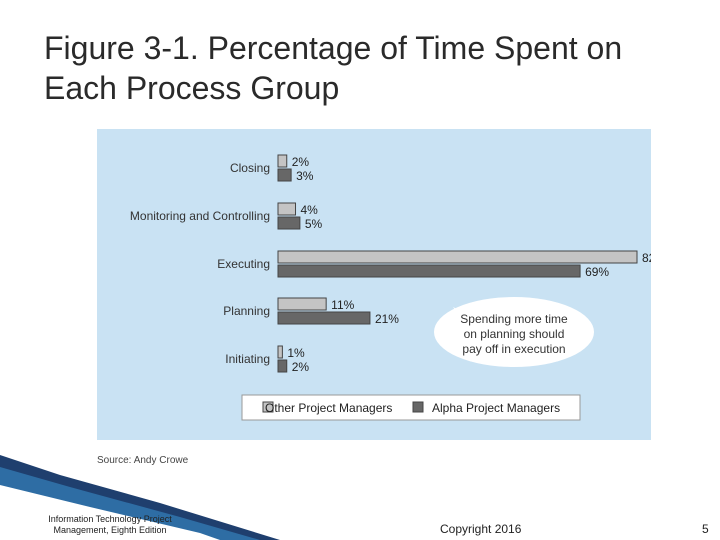  I want to click on category-label-executing: Executing, so click(243, 264).